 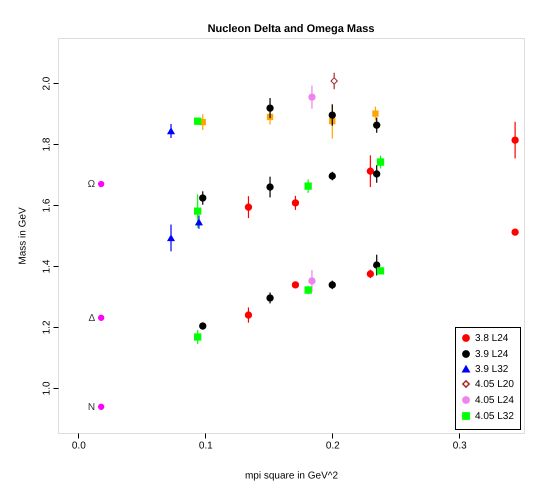 What do you see at coordinates (92, 318) in the screenshot?
I see `annotation: Δ` at bounding box center [92, 318].